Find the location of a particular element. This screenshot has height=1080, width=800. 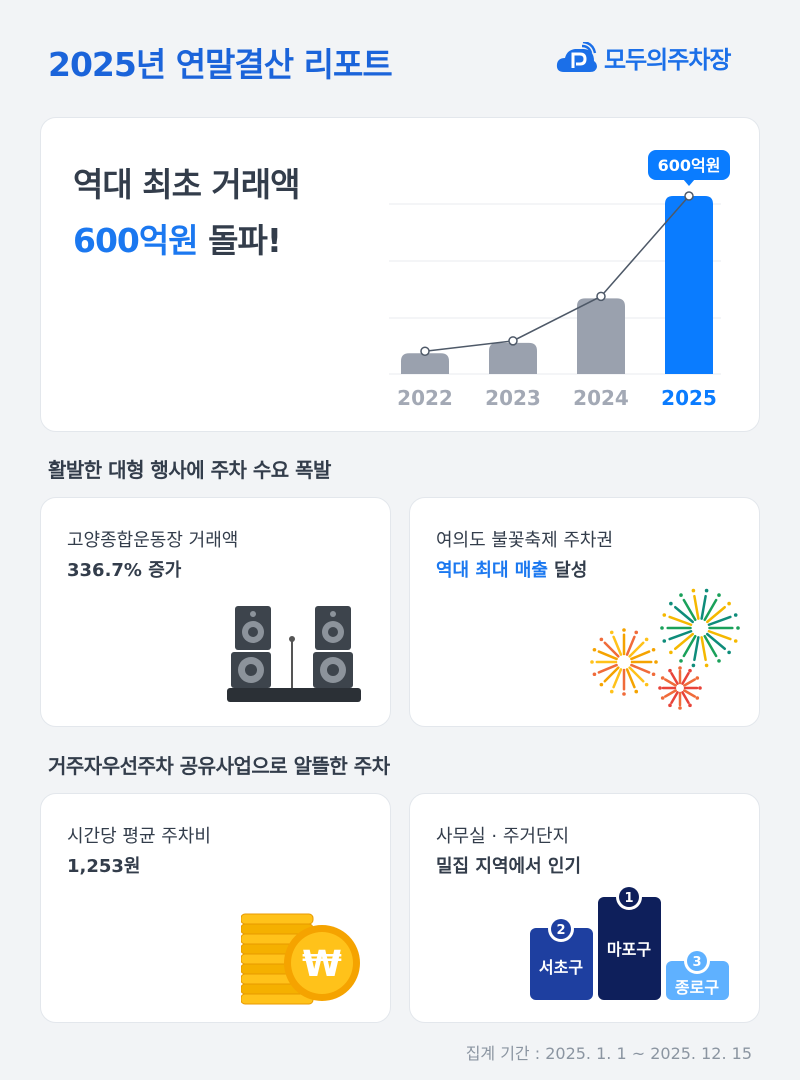

won-coins-icon: ₩ is located at coordinates (300, 959).